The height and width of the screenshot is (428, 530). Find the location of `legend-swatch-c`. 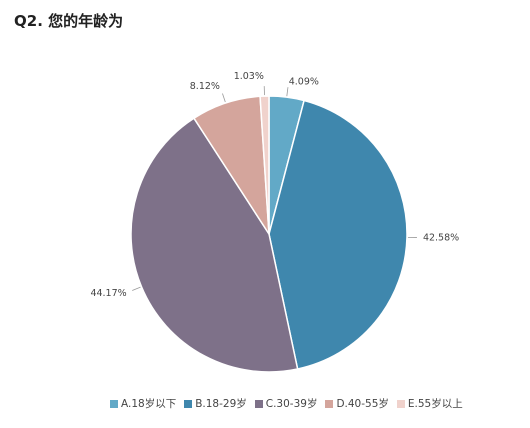

legend-swatch-c is located at coordinates (258, 403).